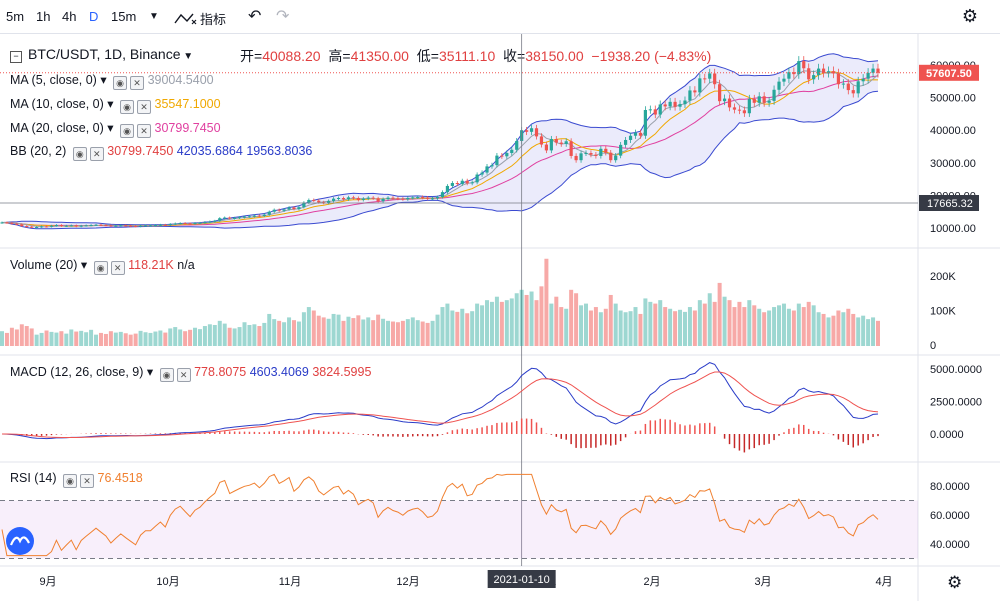  I want to click on redo-icon: ↷, so click(283, 16).